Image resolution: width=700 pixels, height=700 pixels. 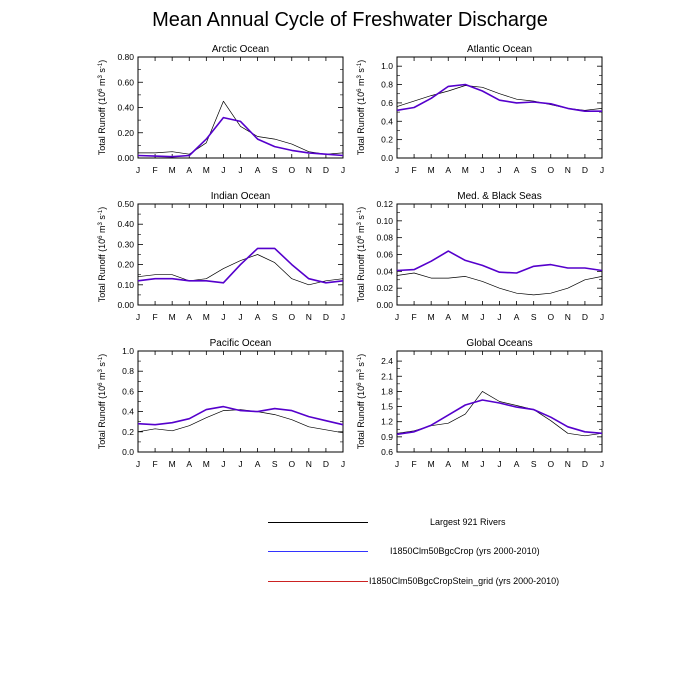 What do you see at coordinates (241, 343) in the screenshot?
I see `panel-title: Pacific Ocean` at bounding box center [241, 343].